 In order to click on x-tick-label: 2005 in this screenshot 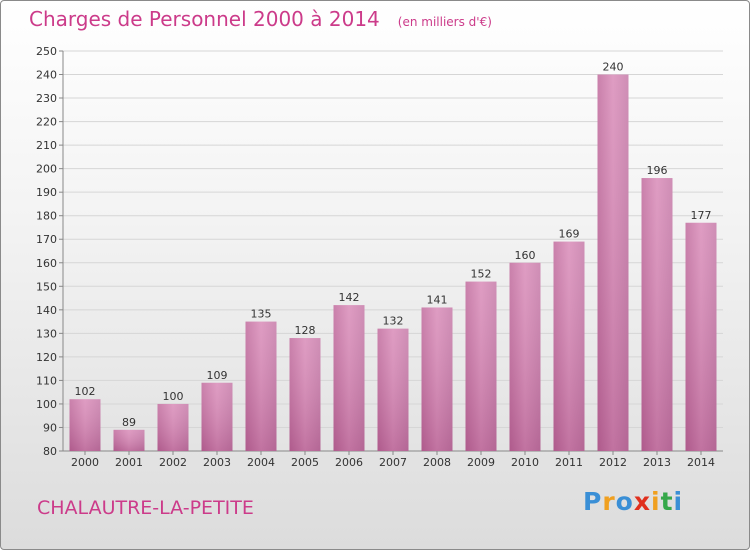, I will do `click(305, 462)`.